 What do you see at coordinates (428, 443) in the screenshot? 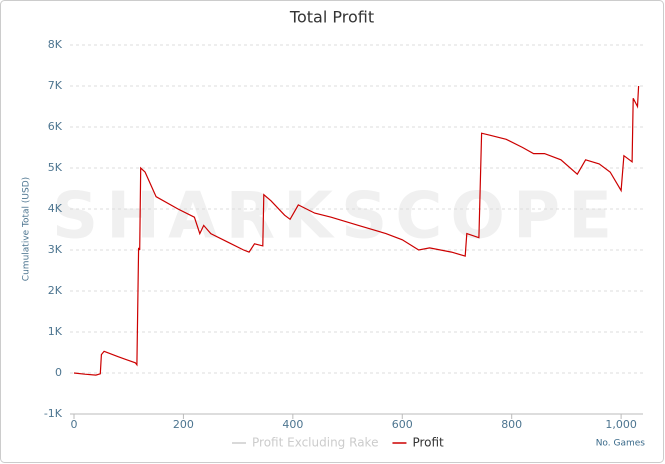
I see `legend-label: Profit` at bounding box center [428, 443].